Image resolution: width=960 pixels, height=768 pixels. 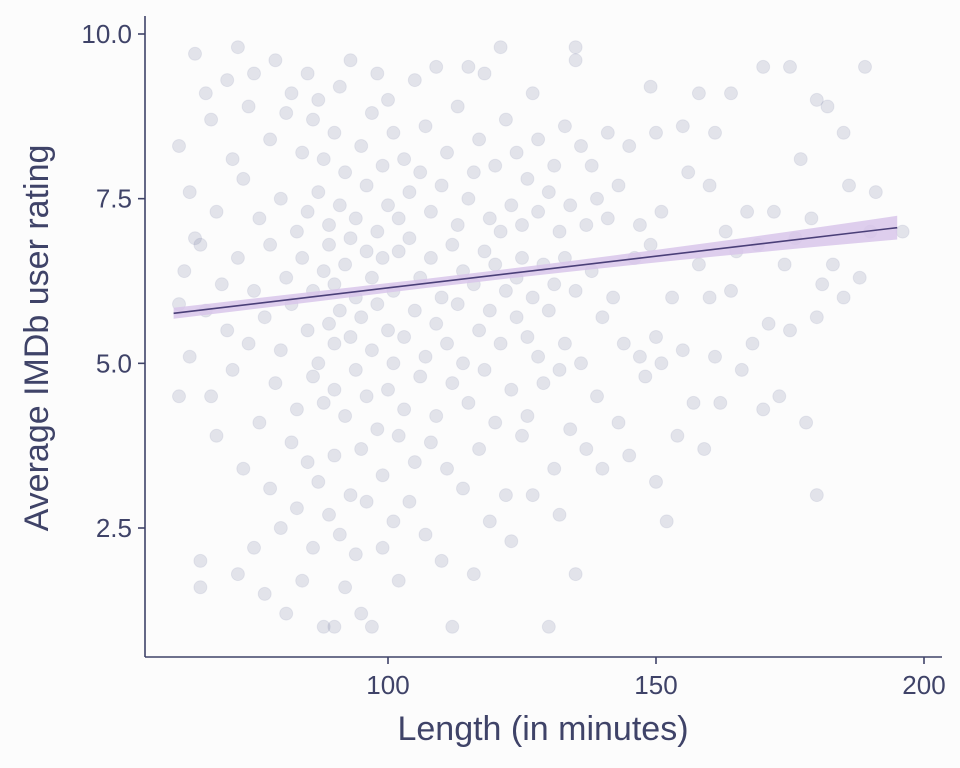 I want to click on x-tick-label: 200, so click(x=923, y=685).